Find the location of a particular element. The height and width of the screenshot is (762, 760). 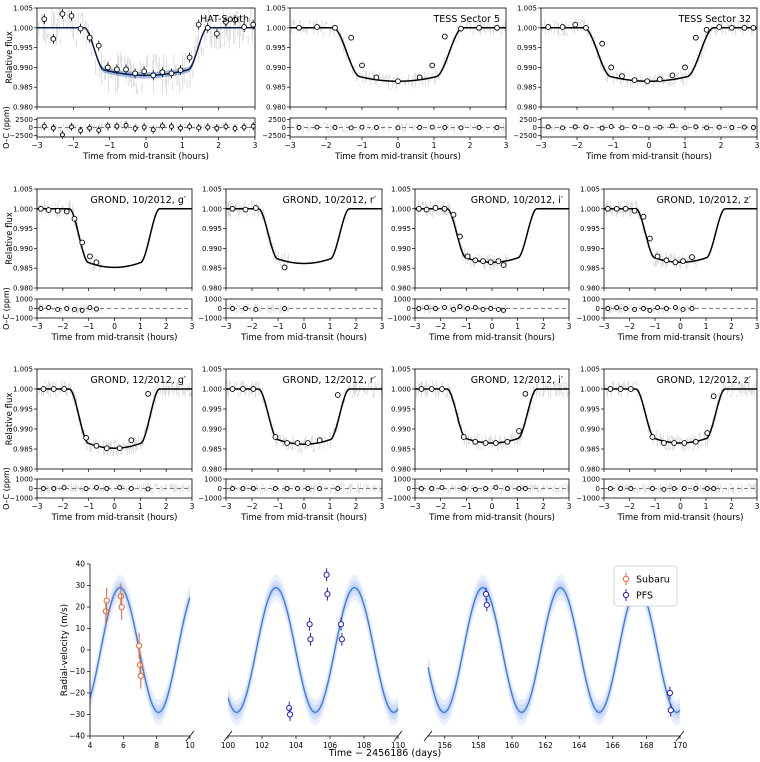

legend-label: PFS is located at coordinates (644, 596).